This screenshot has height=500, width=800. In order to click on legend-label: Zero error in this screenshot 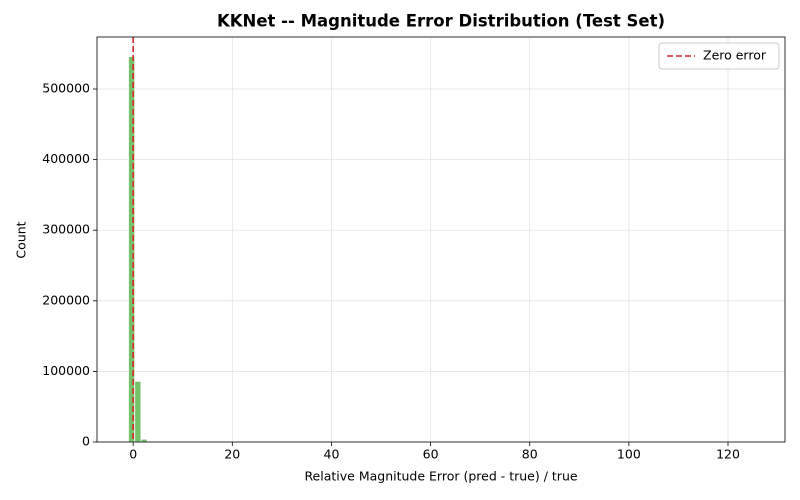, I will do `click(735, 55)`.